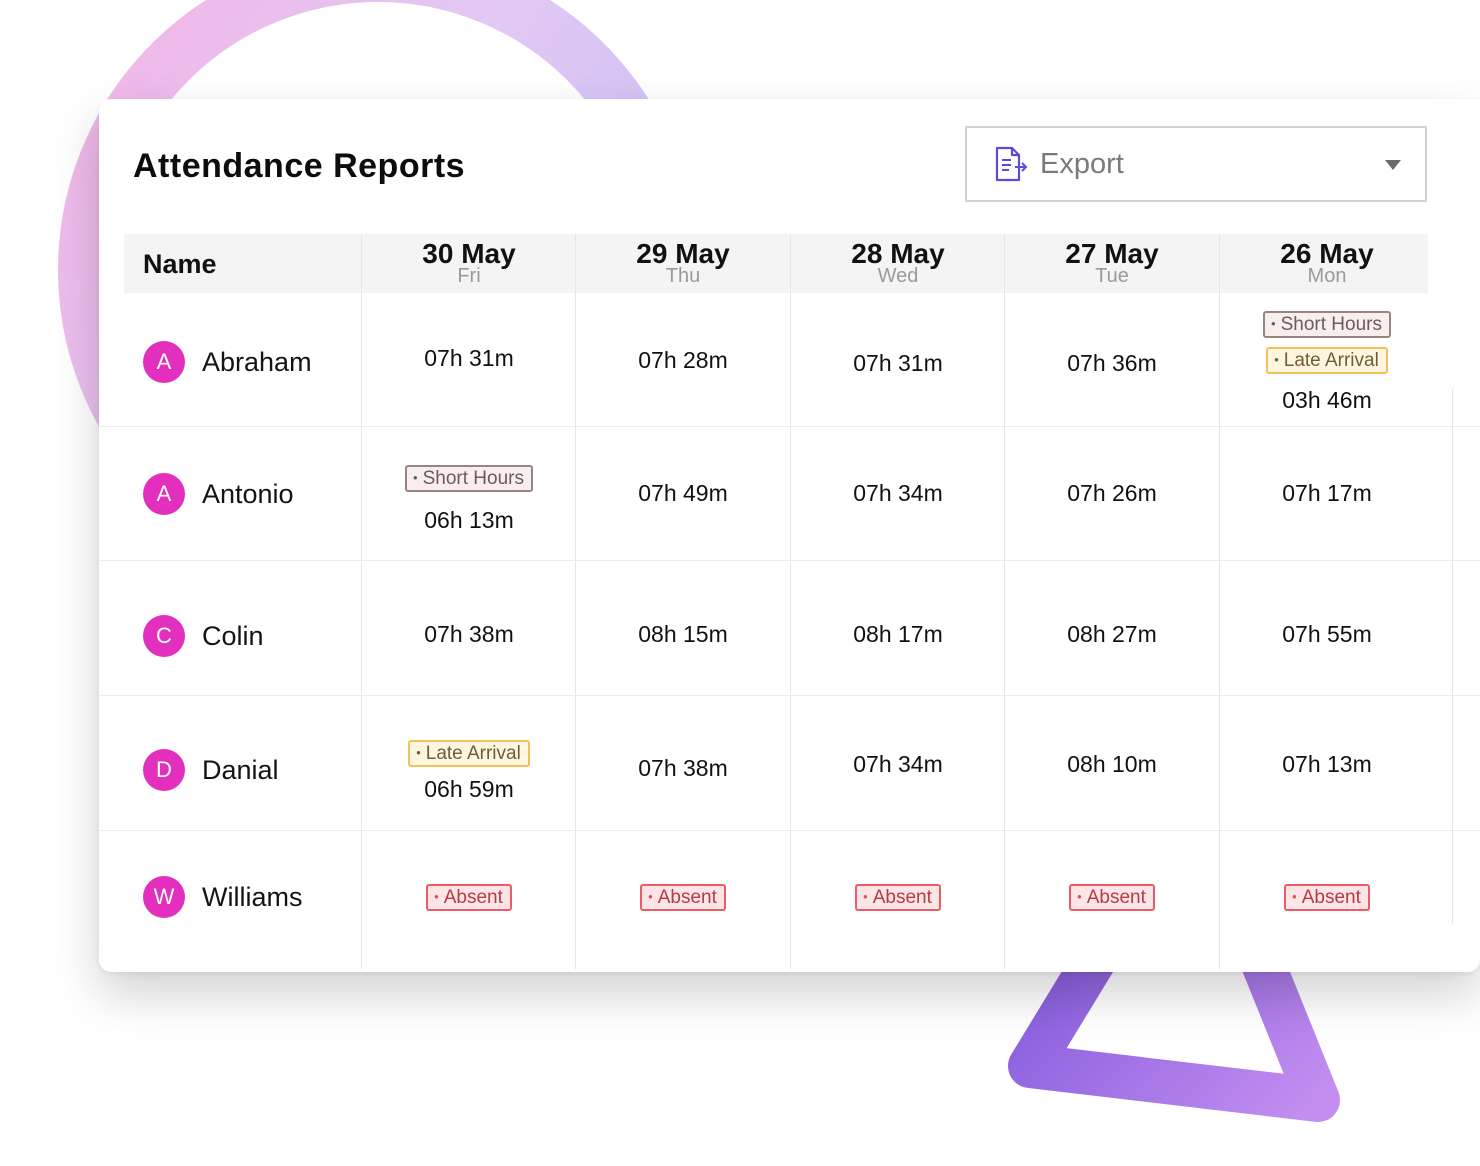 Image resolution: width=1480 pixels, height=1166 pixels. Describe the element at coordinates (1393, 165) in the screenshot. I see `caret-down-icon` at that location.